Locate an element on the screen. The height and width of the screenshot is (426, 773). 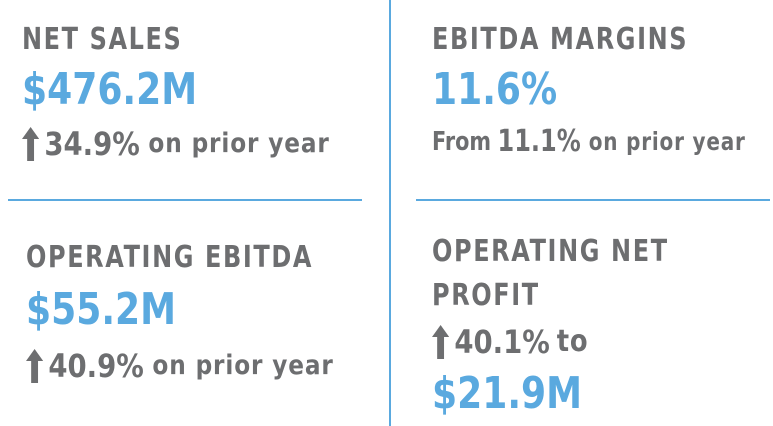
operating-ebitda-title: OPERATING EBITDA is located at coordinates (170, 257).